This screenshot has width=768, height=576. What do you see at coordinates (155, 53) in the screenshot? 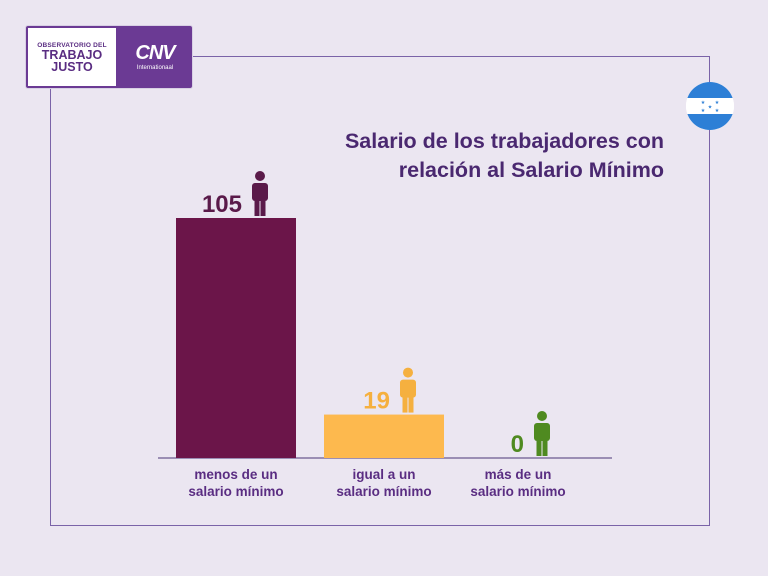
I see `cnv-mark: CNV` at bounding box center [155, 53].